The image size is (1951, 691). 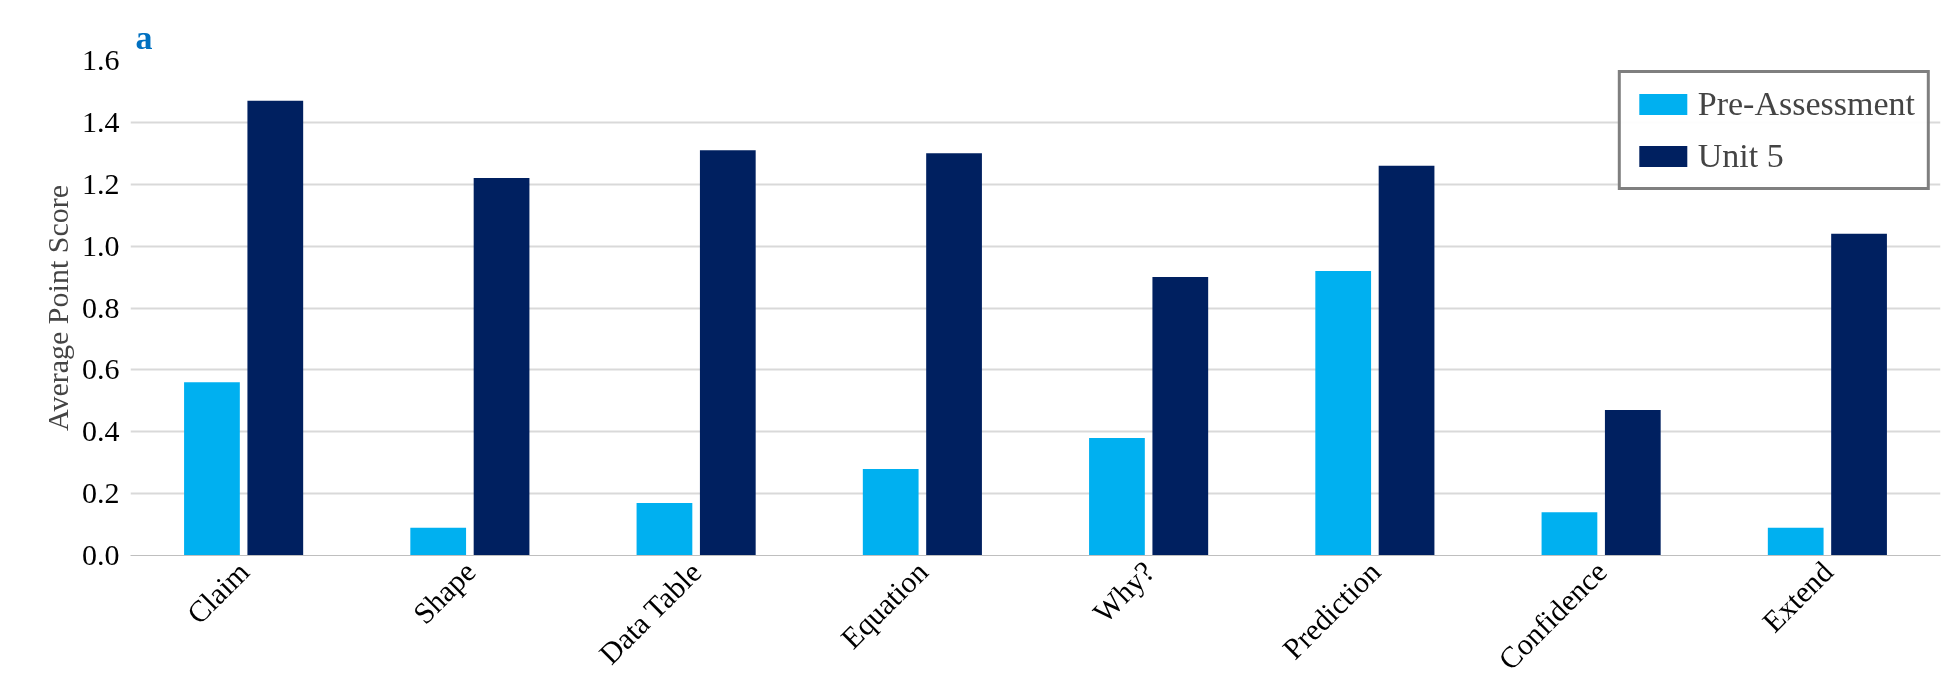 What do you see at coordinates (101, 369) in the screenshot?
I see `y-tick-label: 0.6` at bounding box center [101, 369].